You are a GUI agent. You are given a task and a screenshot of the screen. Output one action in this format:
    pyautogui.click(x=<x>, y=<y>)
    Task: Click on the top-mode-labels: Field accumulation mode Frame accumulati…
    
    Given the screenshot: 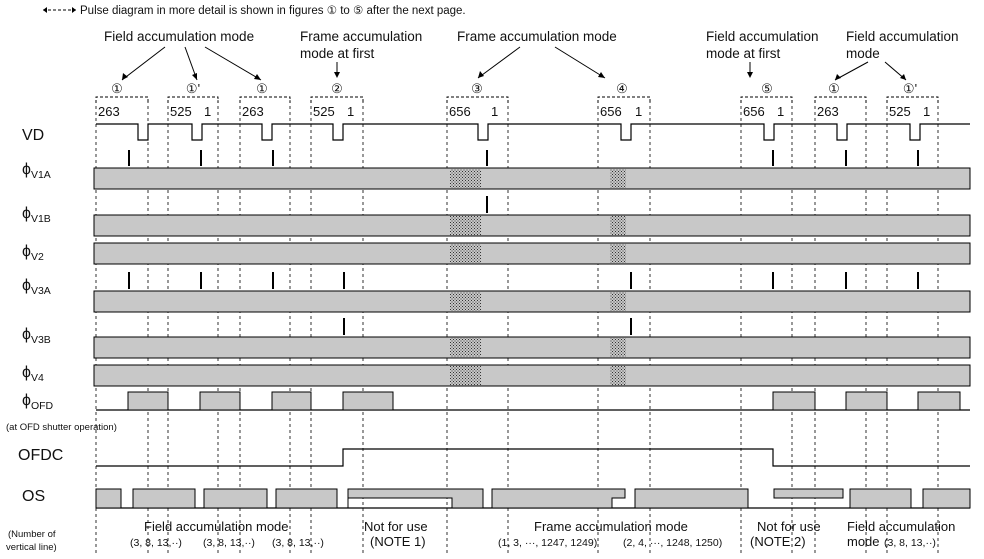 What is the action you would take?
    pyautogui.click(x=531, y=45)
    